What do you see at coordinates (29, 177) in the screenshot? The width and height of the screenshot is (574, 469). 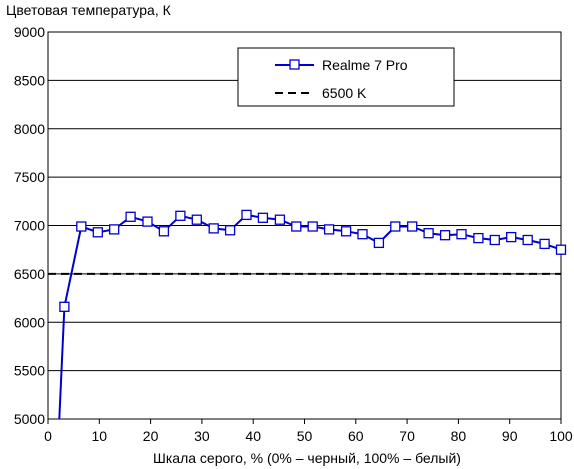 I see `y-tick-label-7500: 7500` at bounding box center [29, 177].